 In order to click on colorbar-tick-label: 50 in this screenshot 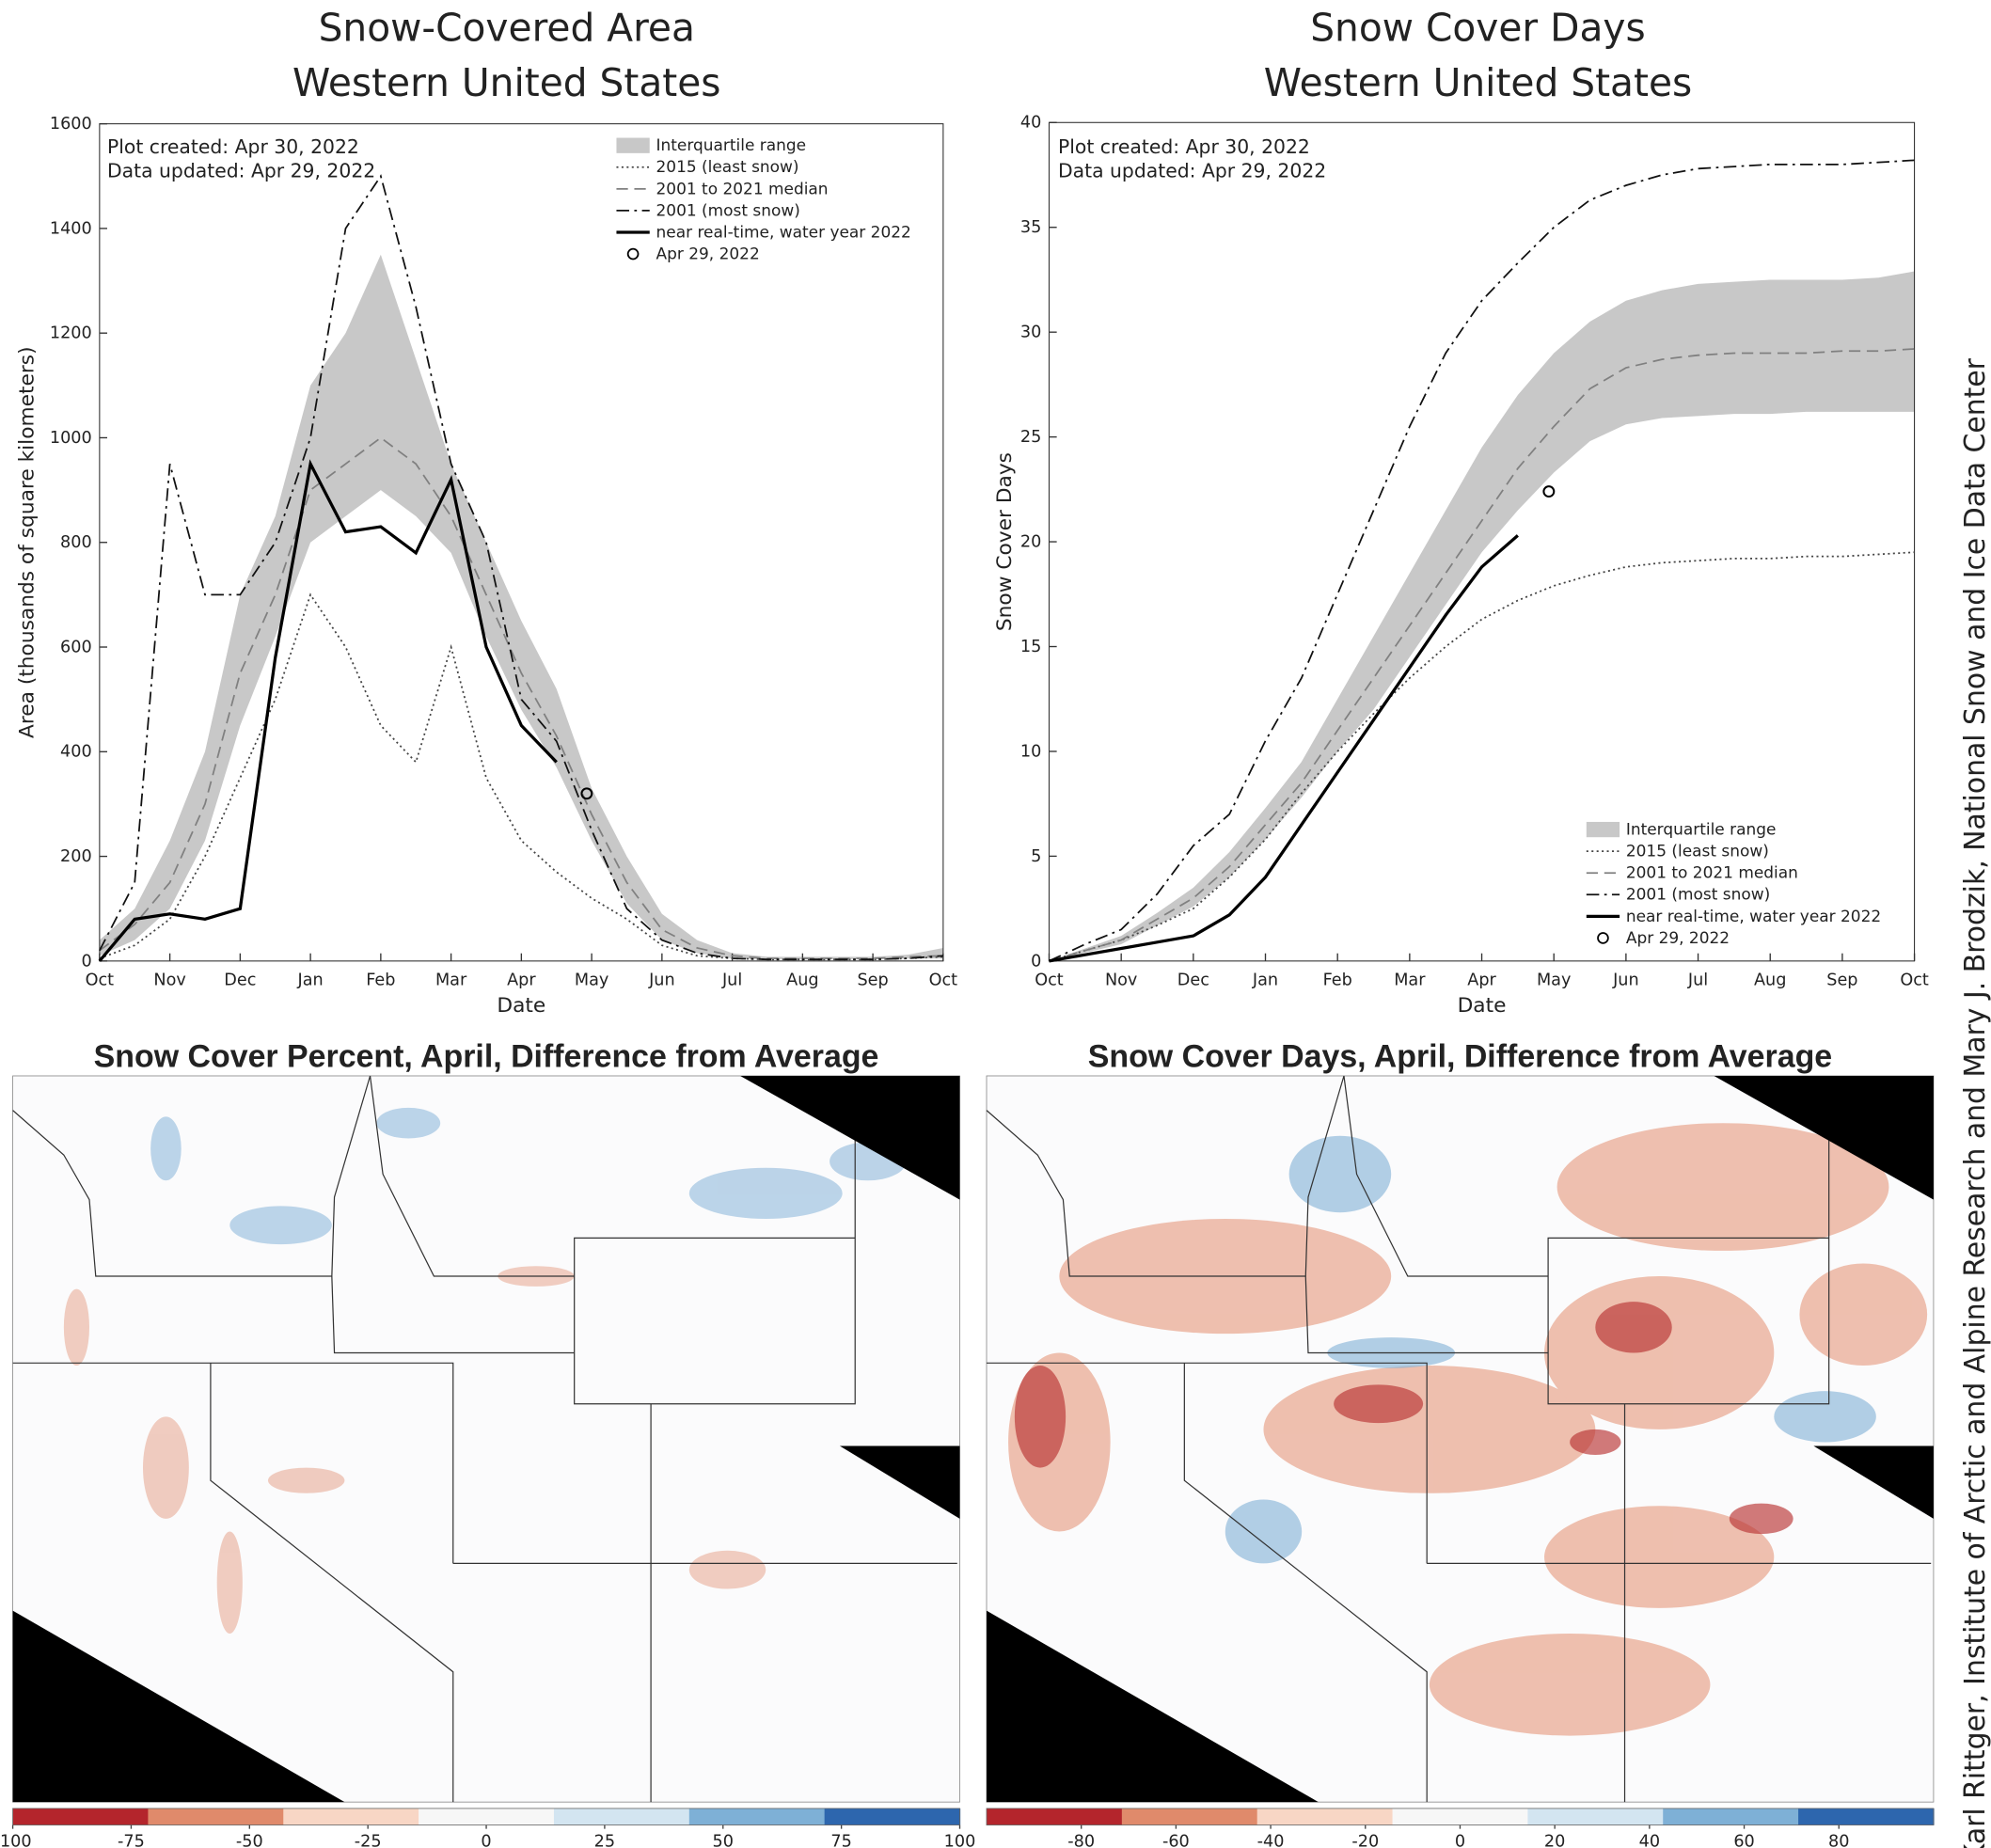, I will do `click(724, 1840)`.